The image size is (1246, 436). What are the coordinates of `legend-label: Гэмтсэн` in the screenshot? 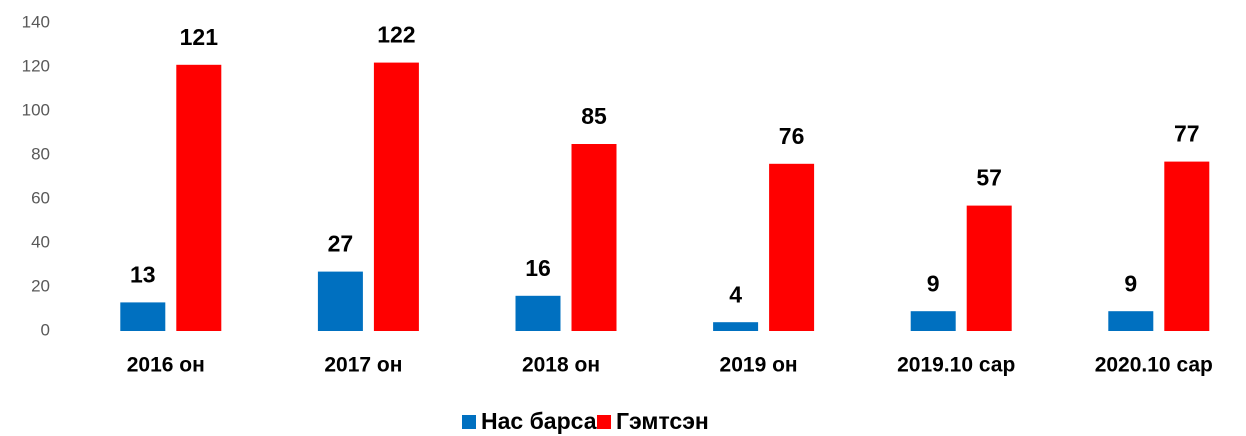 It's located at (662, 421).